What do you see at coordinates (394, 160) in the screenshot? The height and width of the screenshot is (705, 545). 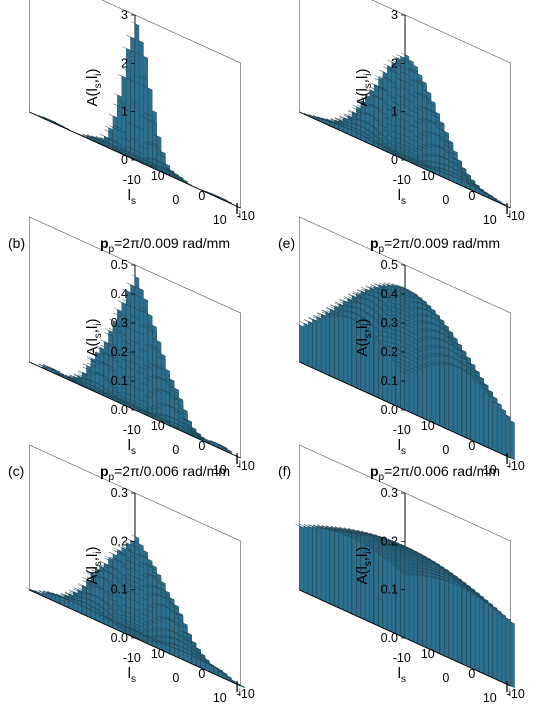 I see `z-tick-label: 0` at bounding box center [394, 160].